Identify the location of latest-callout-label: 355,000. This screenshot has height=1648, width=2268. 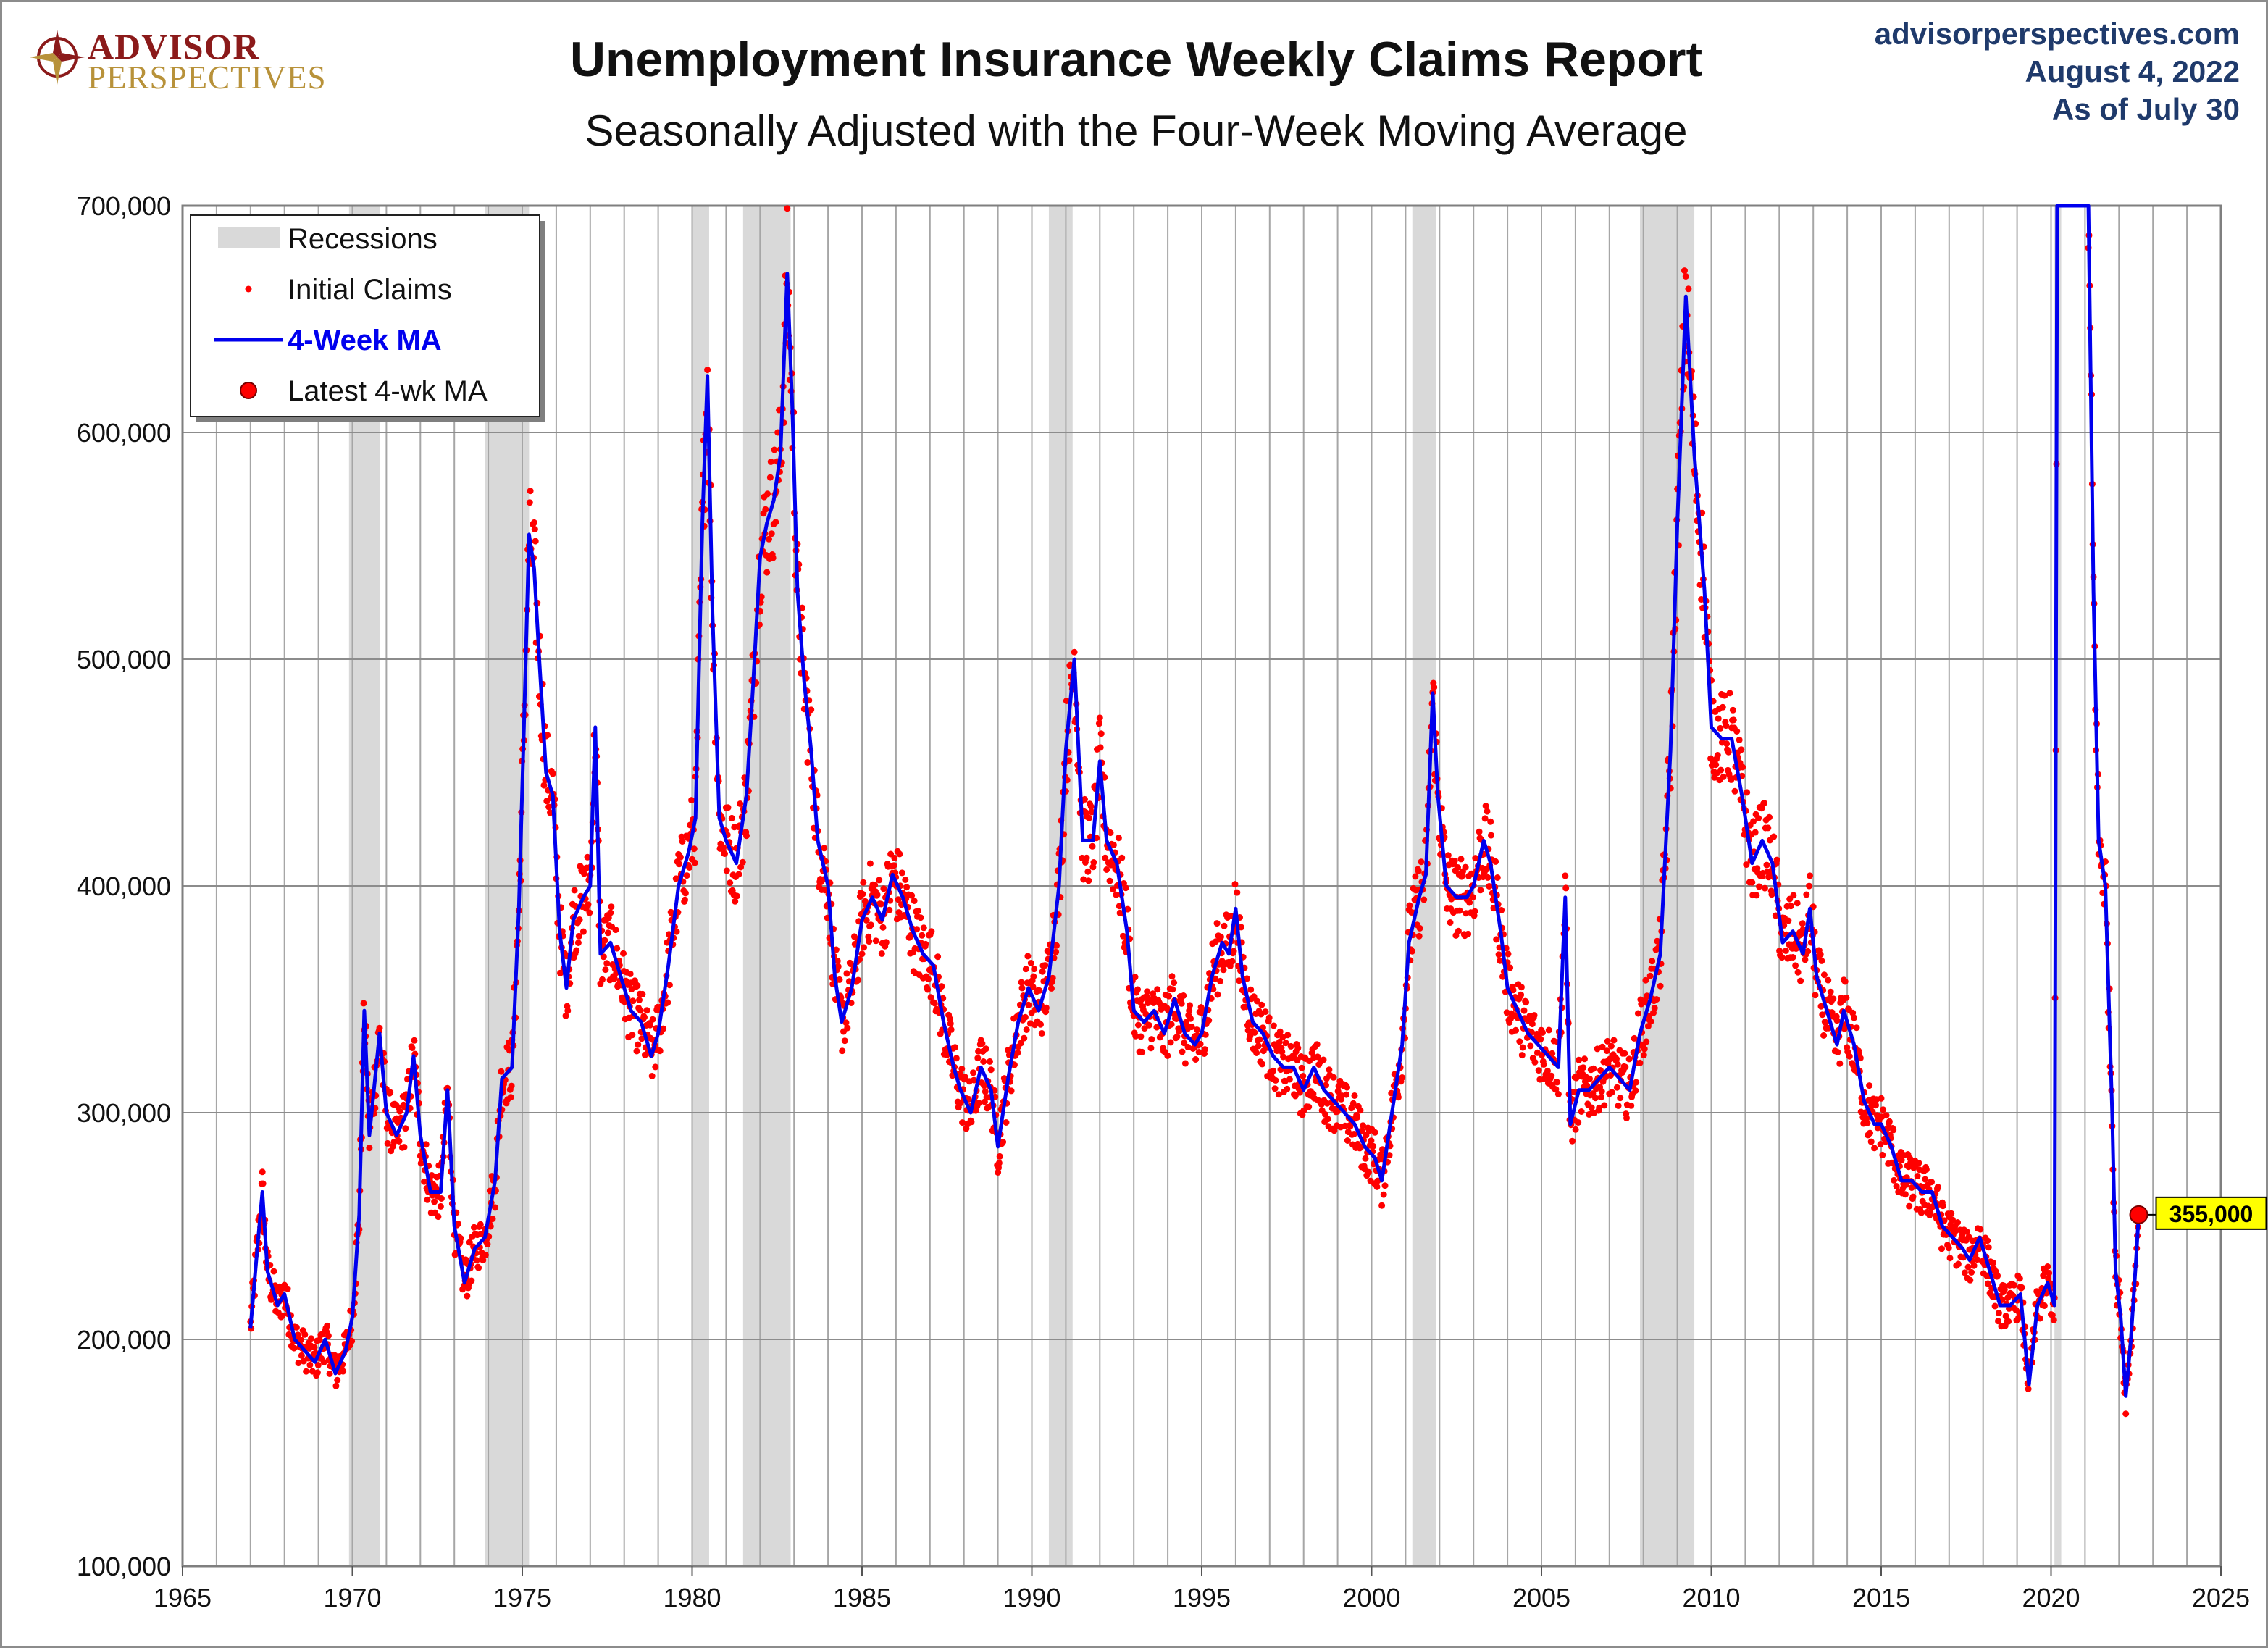
(2212, 1214).